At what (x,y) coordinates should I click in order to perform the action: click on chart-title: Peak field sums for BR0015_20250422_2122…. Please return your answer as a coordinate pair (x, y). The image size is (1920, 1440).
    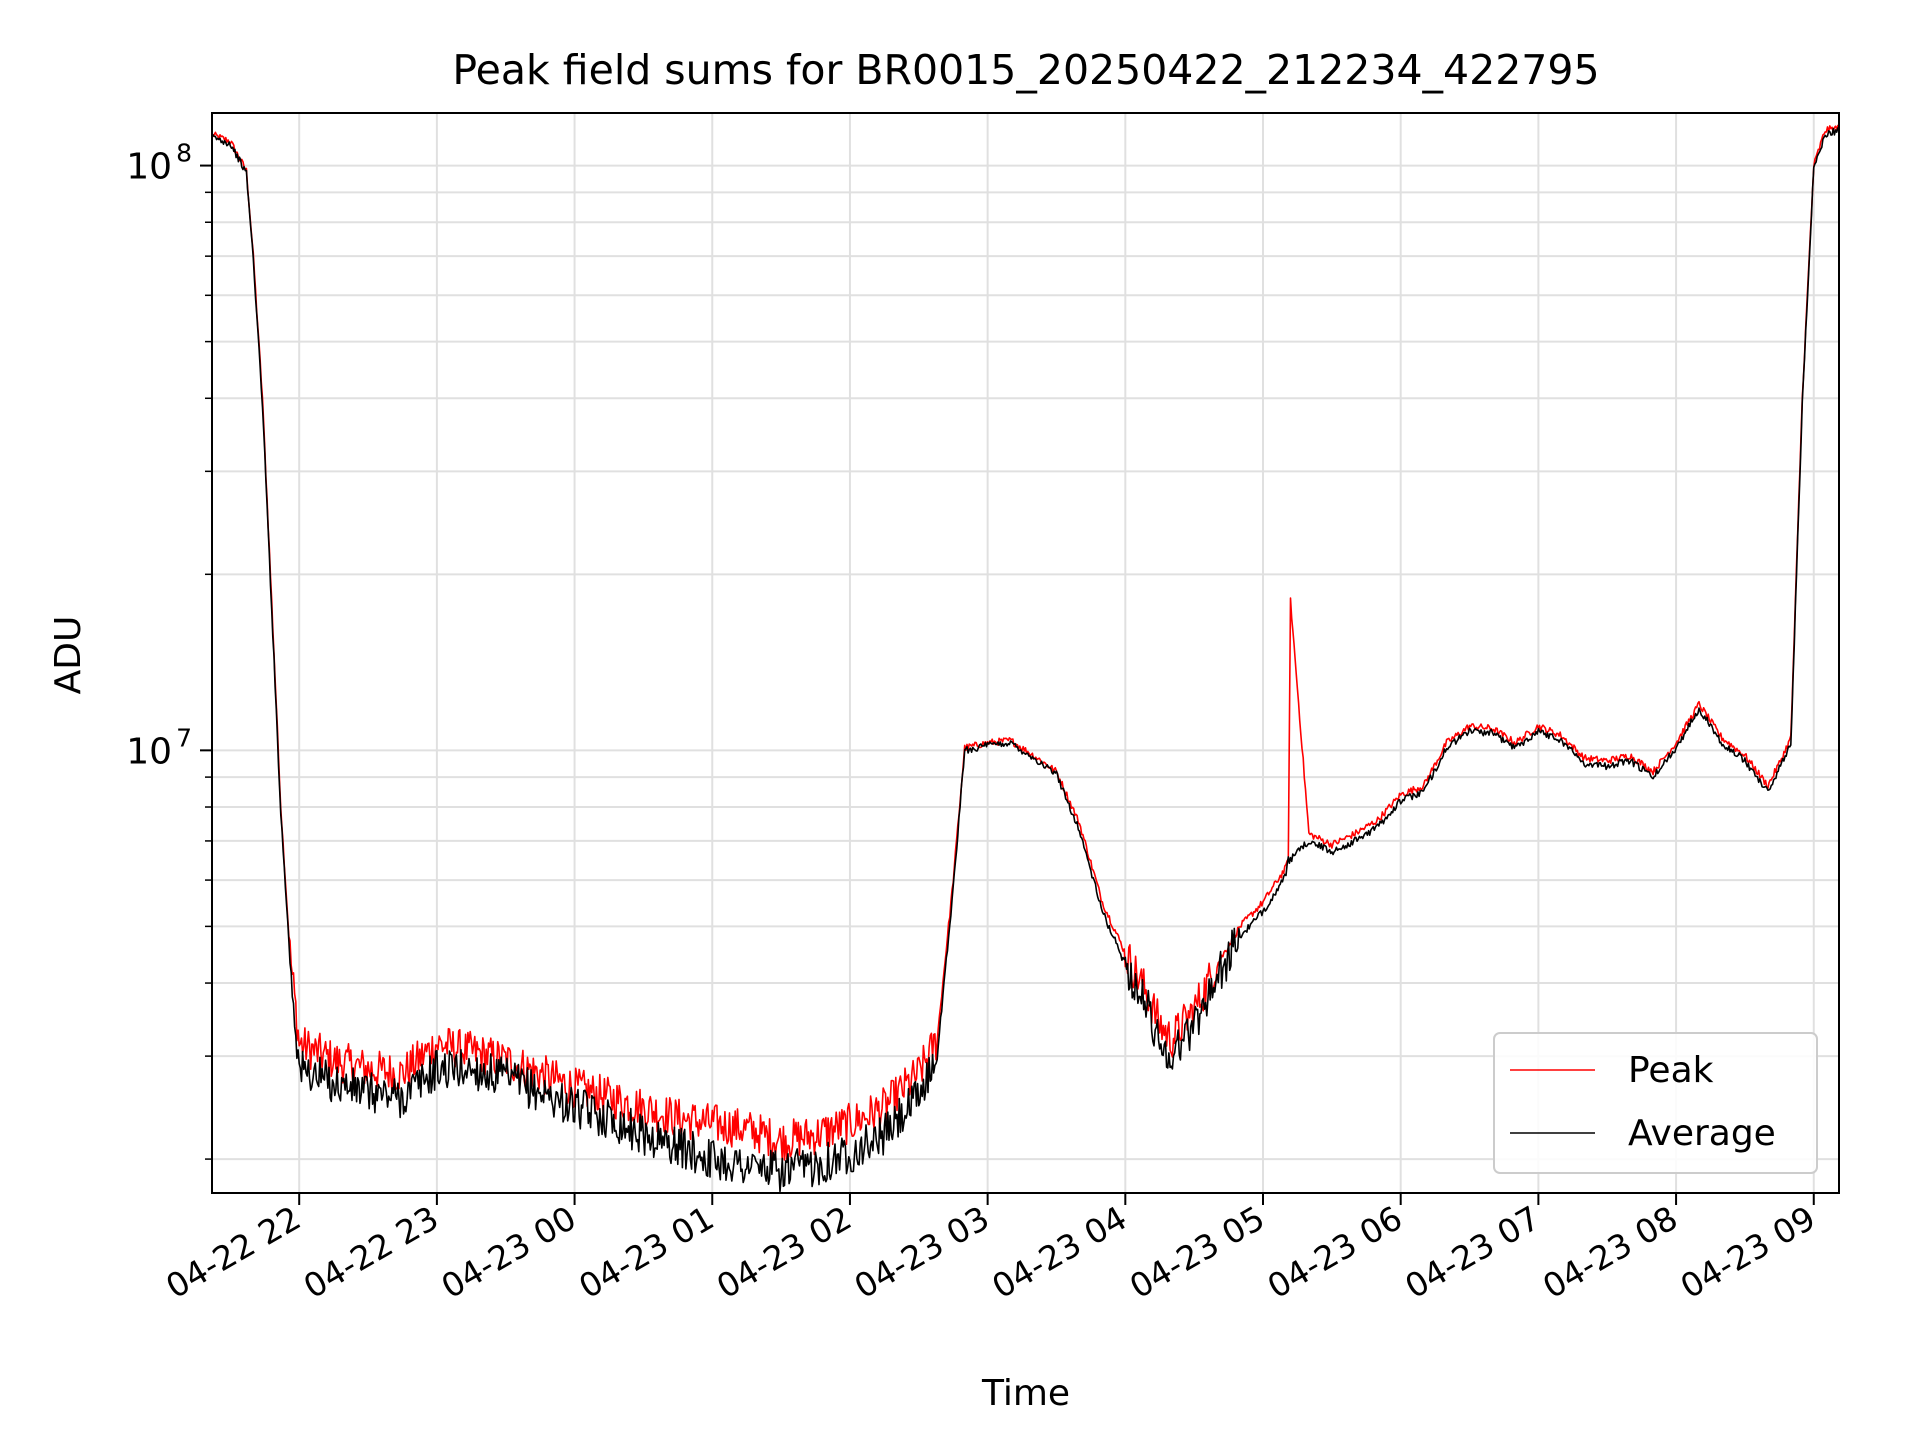
    Looking at the image, I should click on (1025, 70).